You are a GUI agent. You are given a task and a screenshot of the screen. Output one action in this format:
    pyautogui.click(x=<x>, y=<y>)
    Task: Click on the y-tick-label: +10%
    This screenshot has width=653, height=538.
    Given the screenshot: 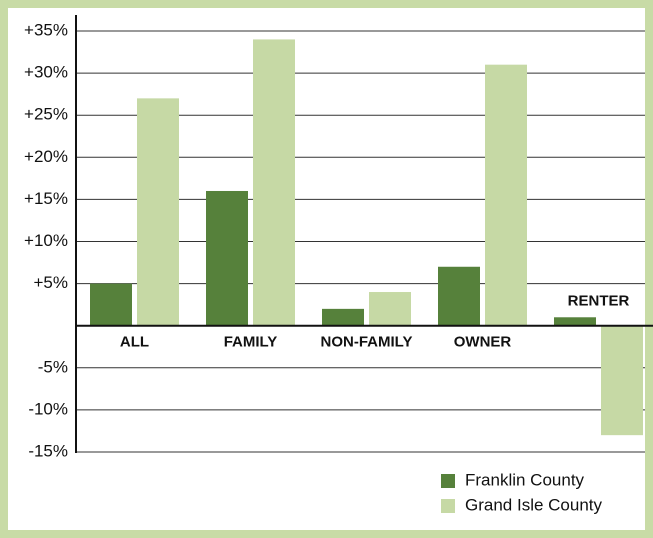 What is the action you would take?
    pyautogui.click(x=46, y=240)
    